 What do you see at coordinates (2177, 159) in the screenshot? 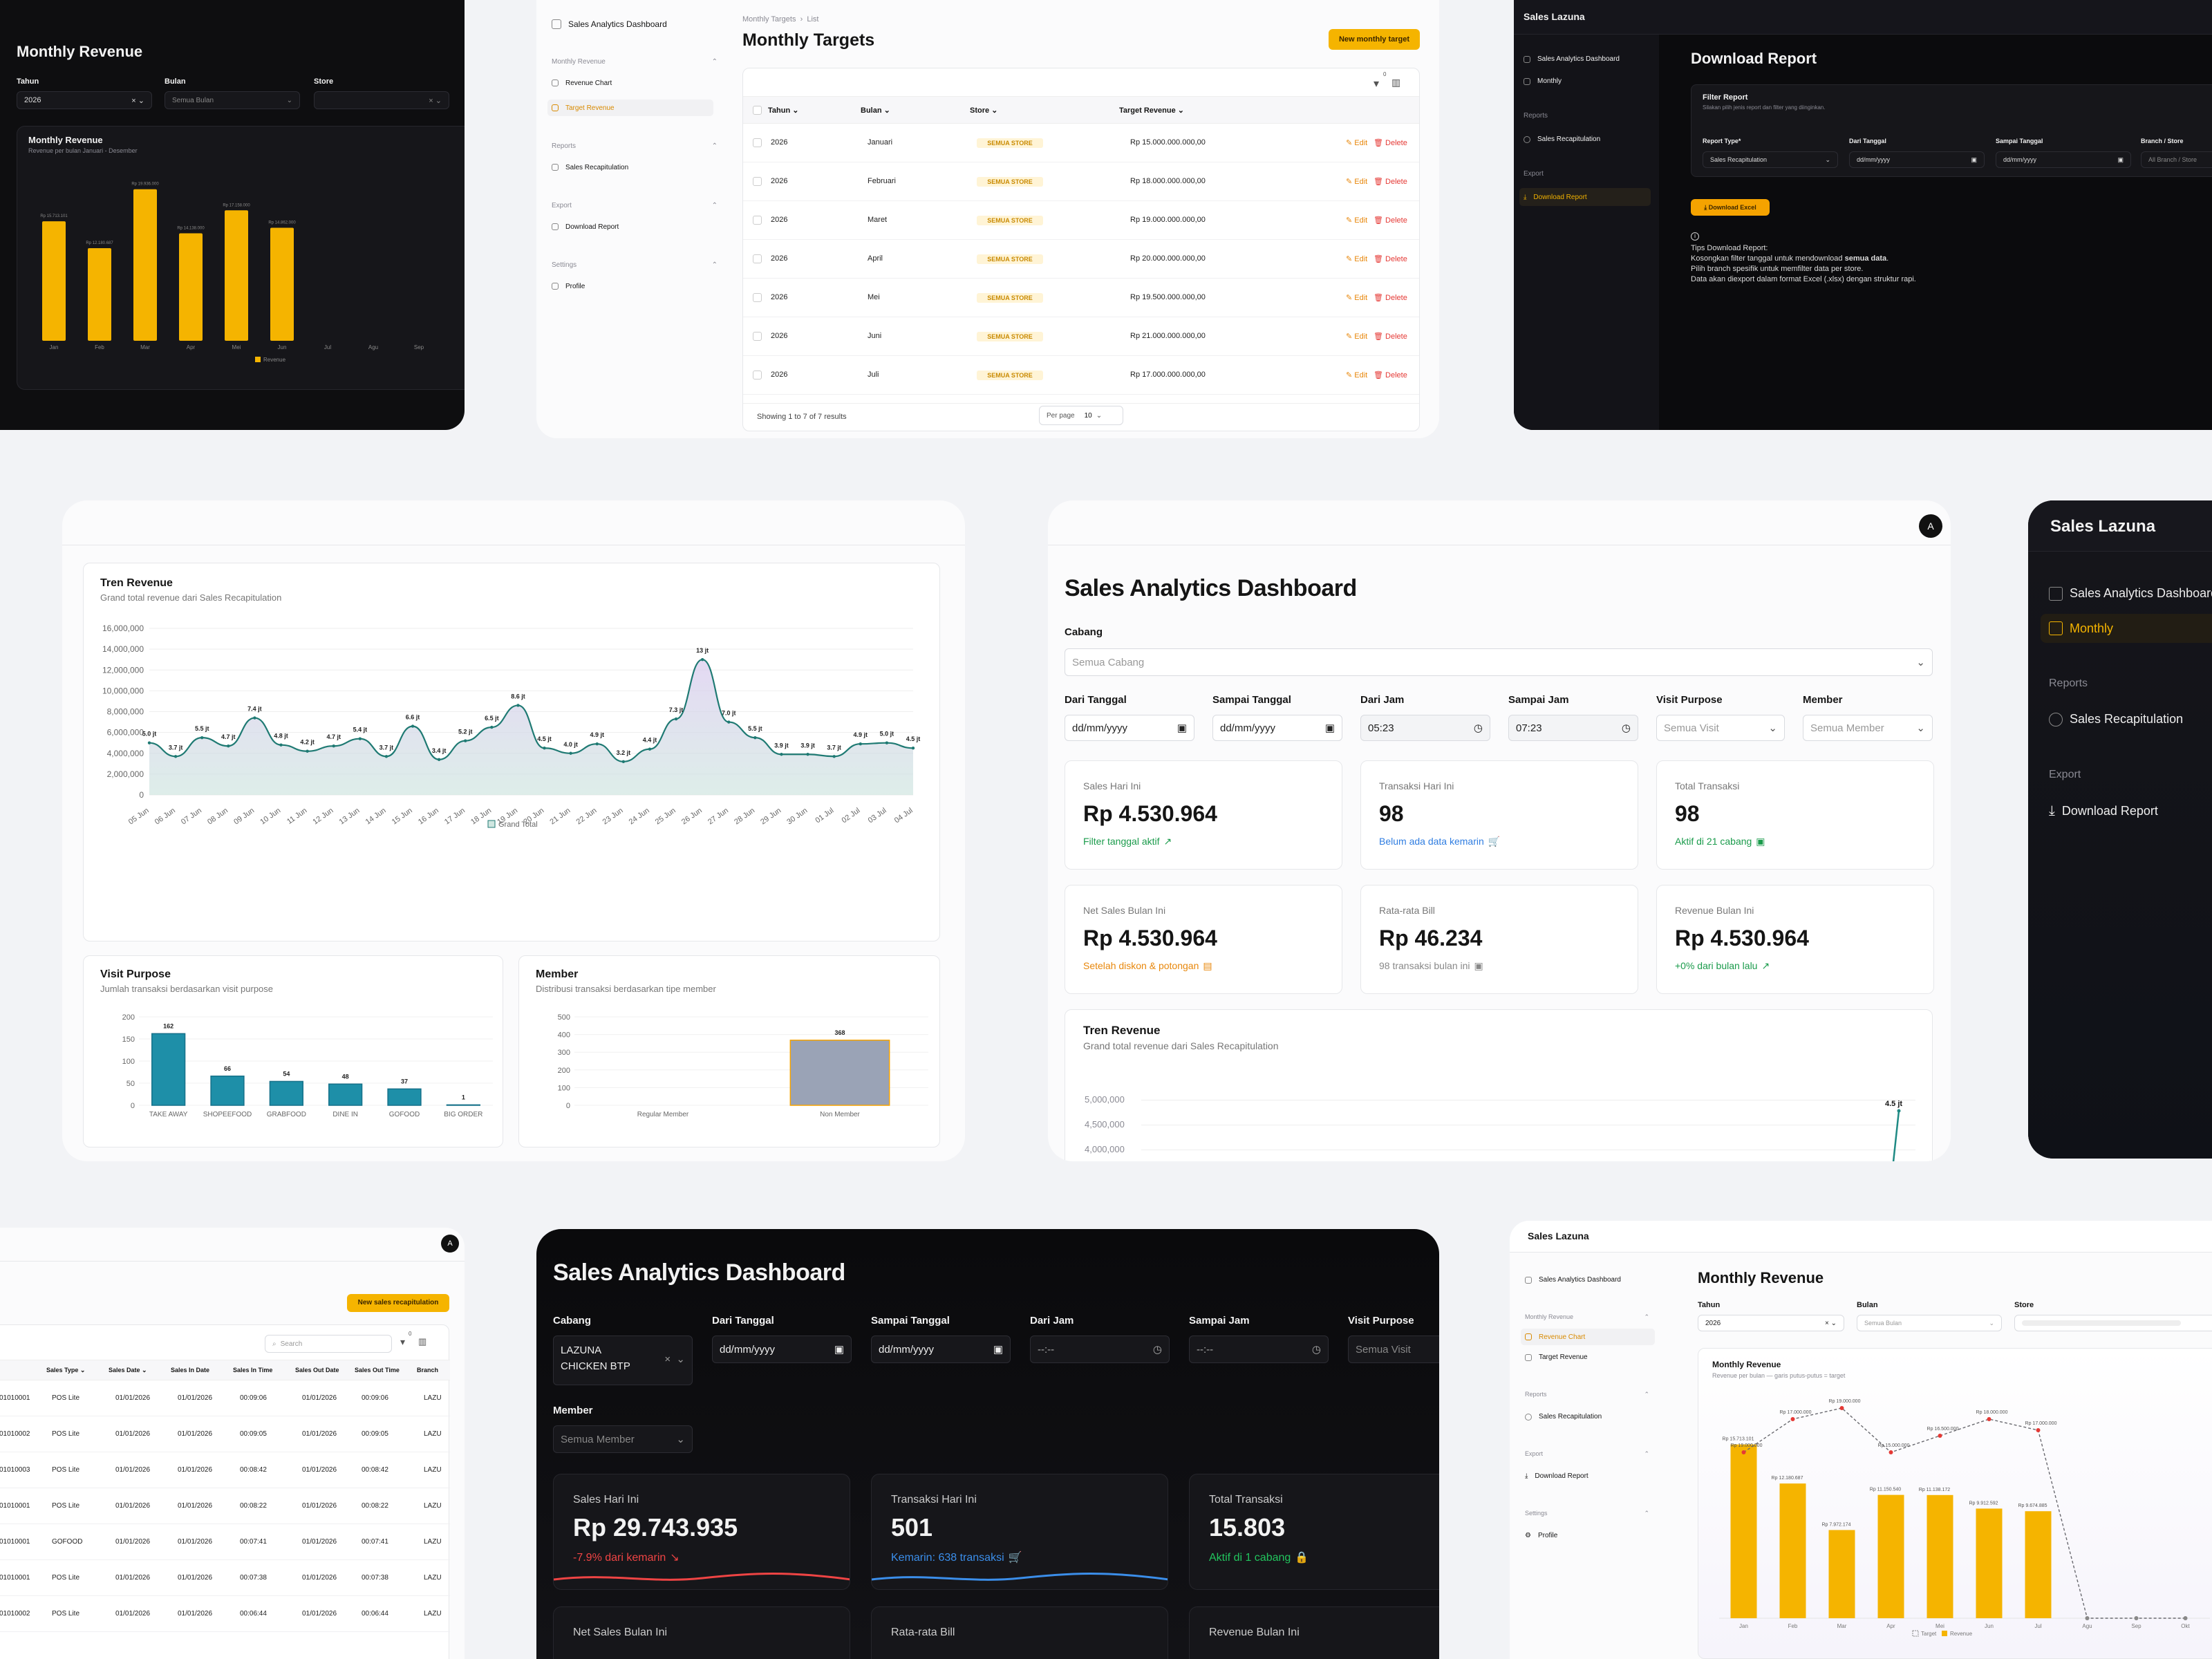
I see `branch-select: All Branch / Store` at bounding box center [2177, 159].